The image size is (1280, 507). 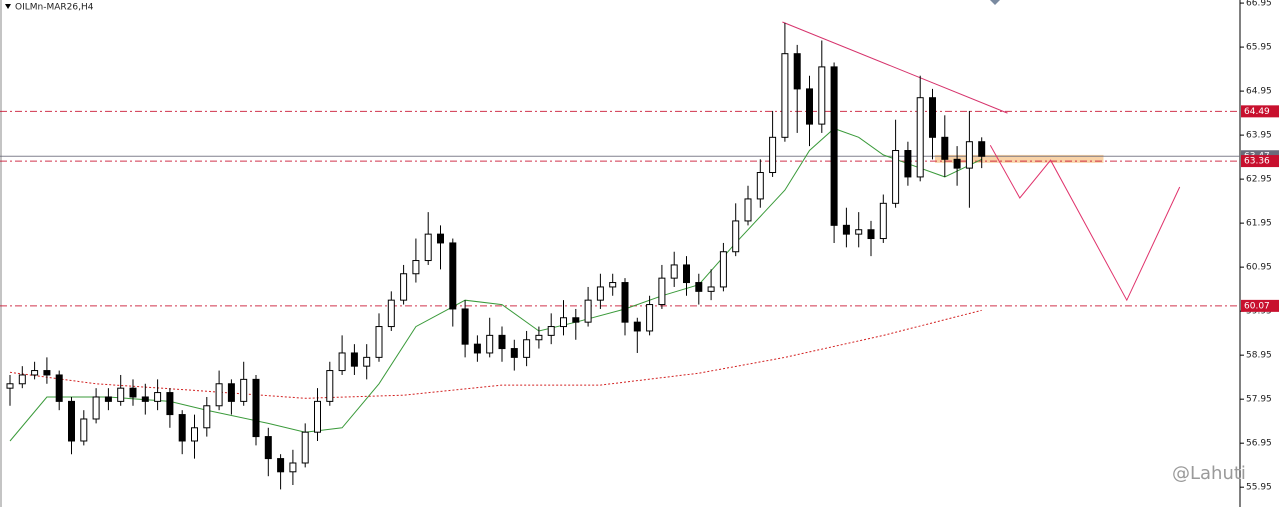 I want to click on y-tick-label: 65.95, so click(x=1259, y=48).